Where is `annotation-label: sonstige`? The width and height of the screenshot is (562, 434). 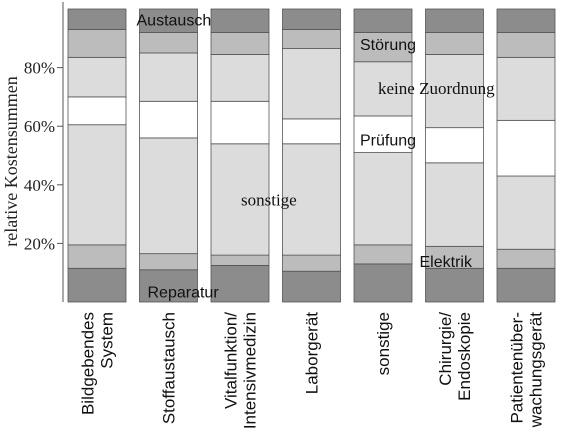 annotation-label: sonstige is located at coordinates (269, 199).